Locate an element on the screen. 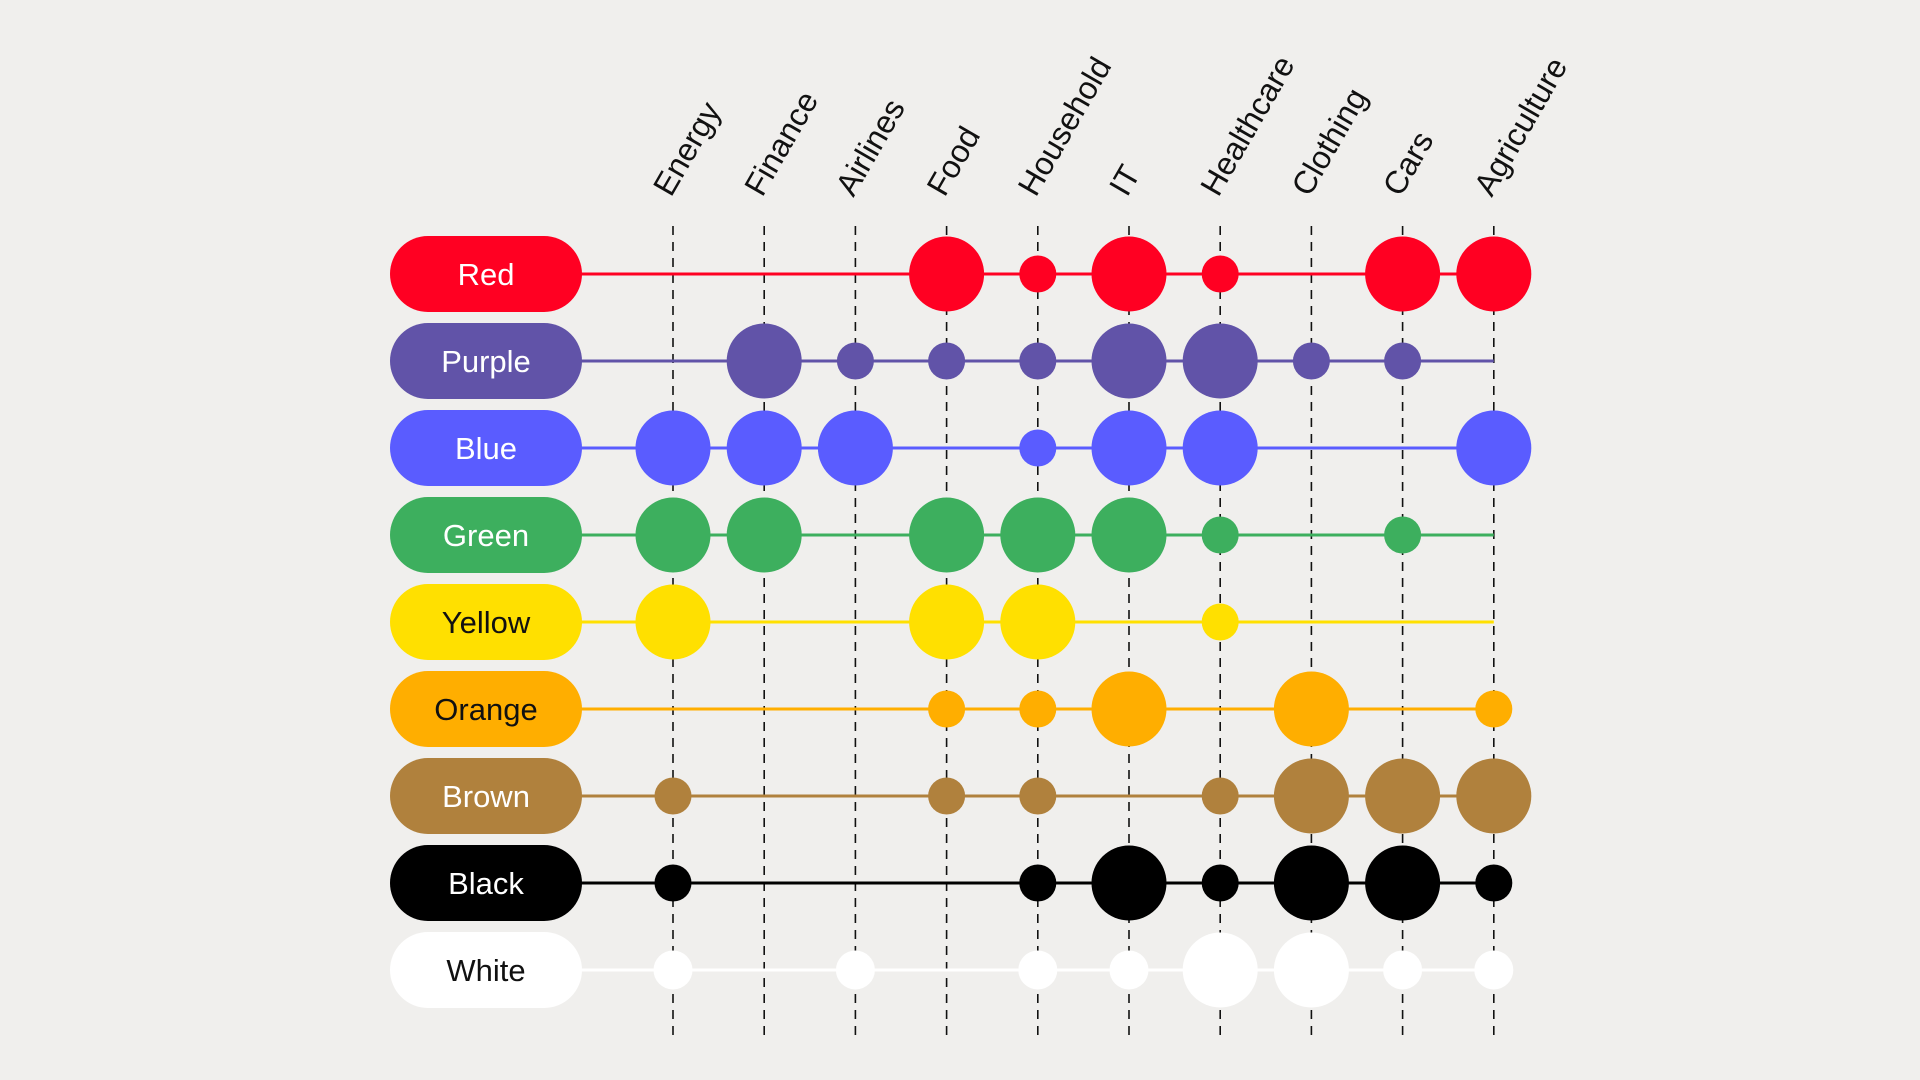 The width and height of the screenshot is (1920, 1080). dot-brown-clothing is located at coordinates (1311, 796).